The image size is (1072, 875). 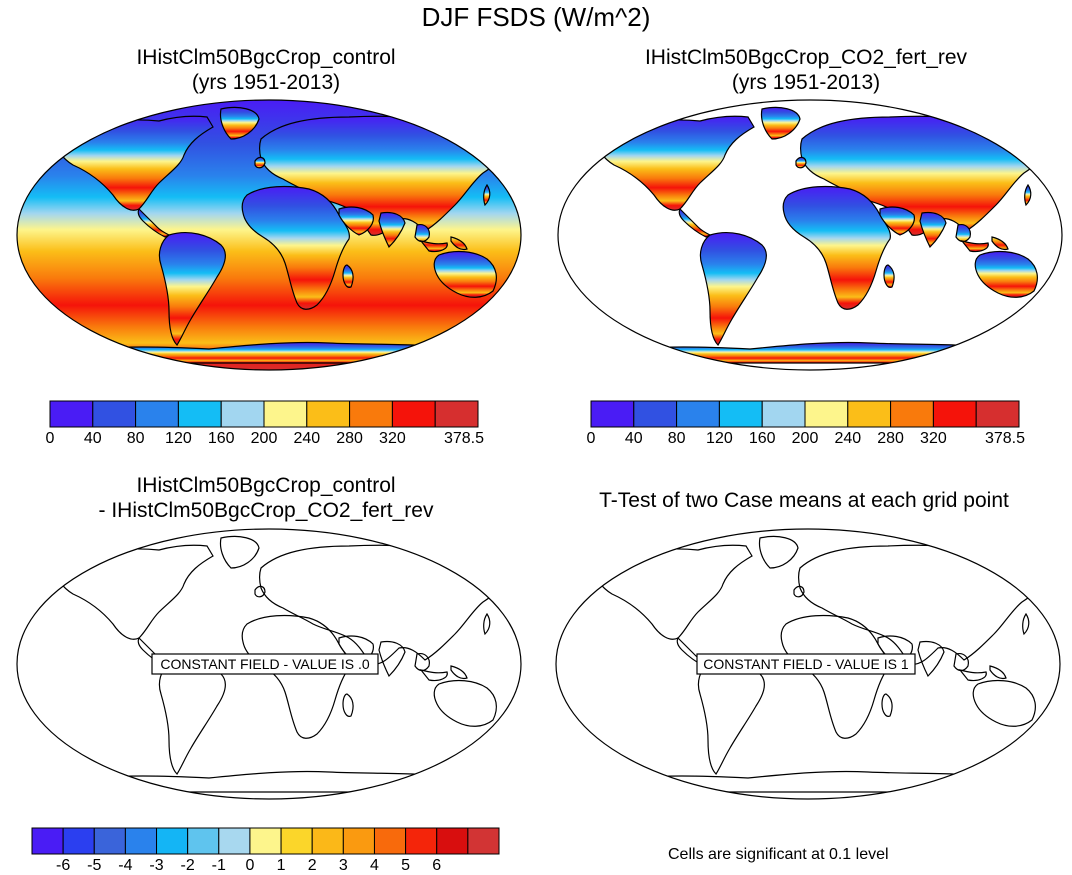 What do you see at coordinates (178, 438) in the screenshot?
I see `colorbar-1-tick-label: 120` at bounding box center [178, 438].